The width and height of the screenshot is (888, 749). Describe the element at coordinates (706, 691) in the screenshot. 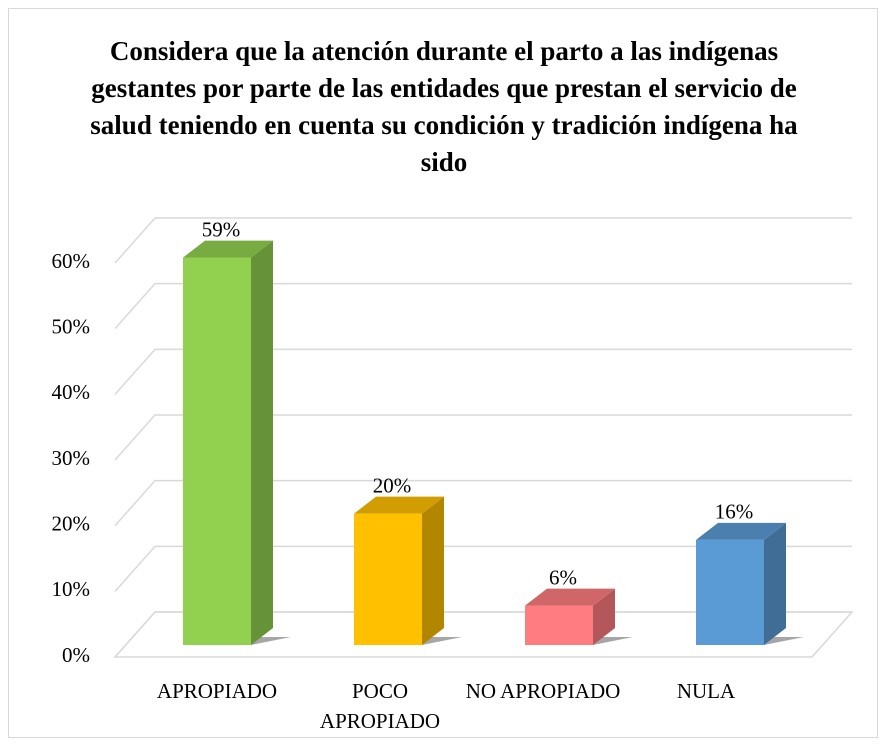

I see `x-tick-label: NULA` at that location.